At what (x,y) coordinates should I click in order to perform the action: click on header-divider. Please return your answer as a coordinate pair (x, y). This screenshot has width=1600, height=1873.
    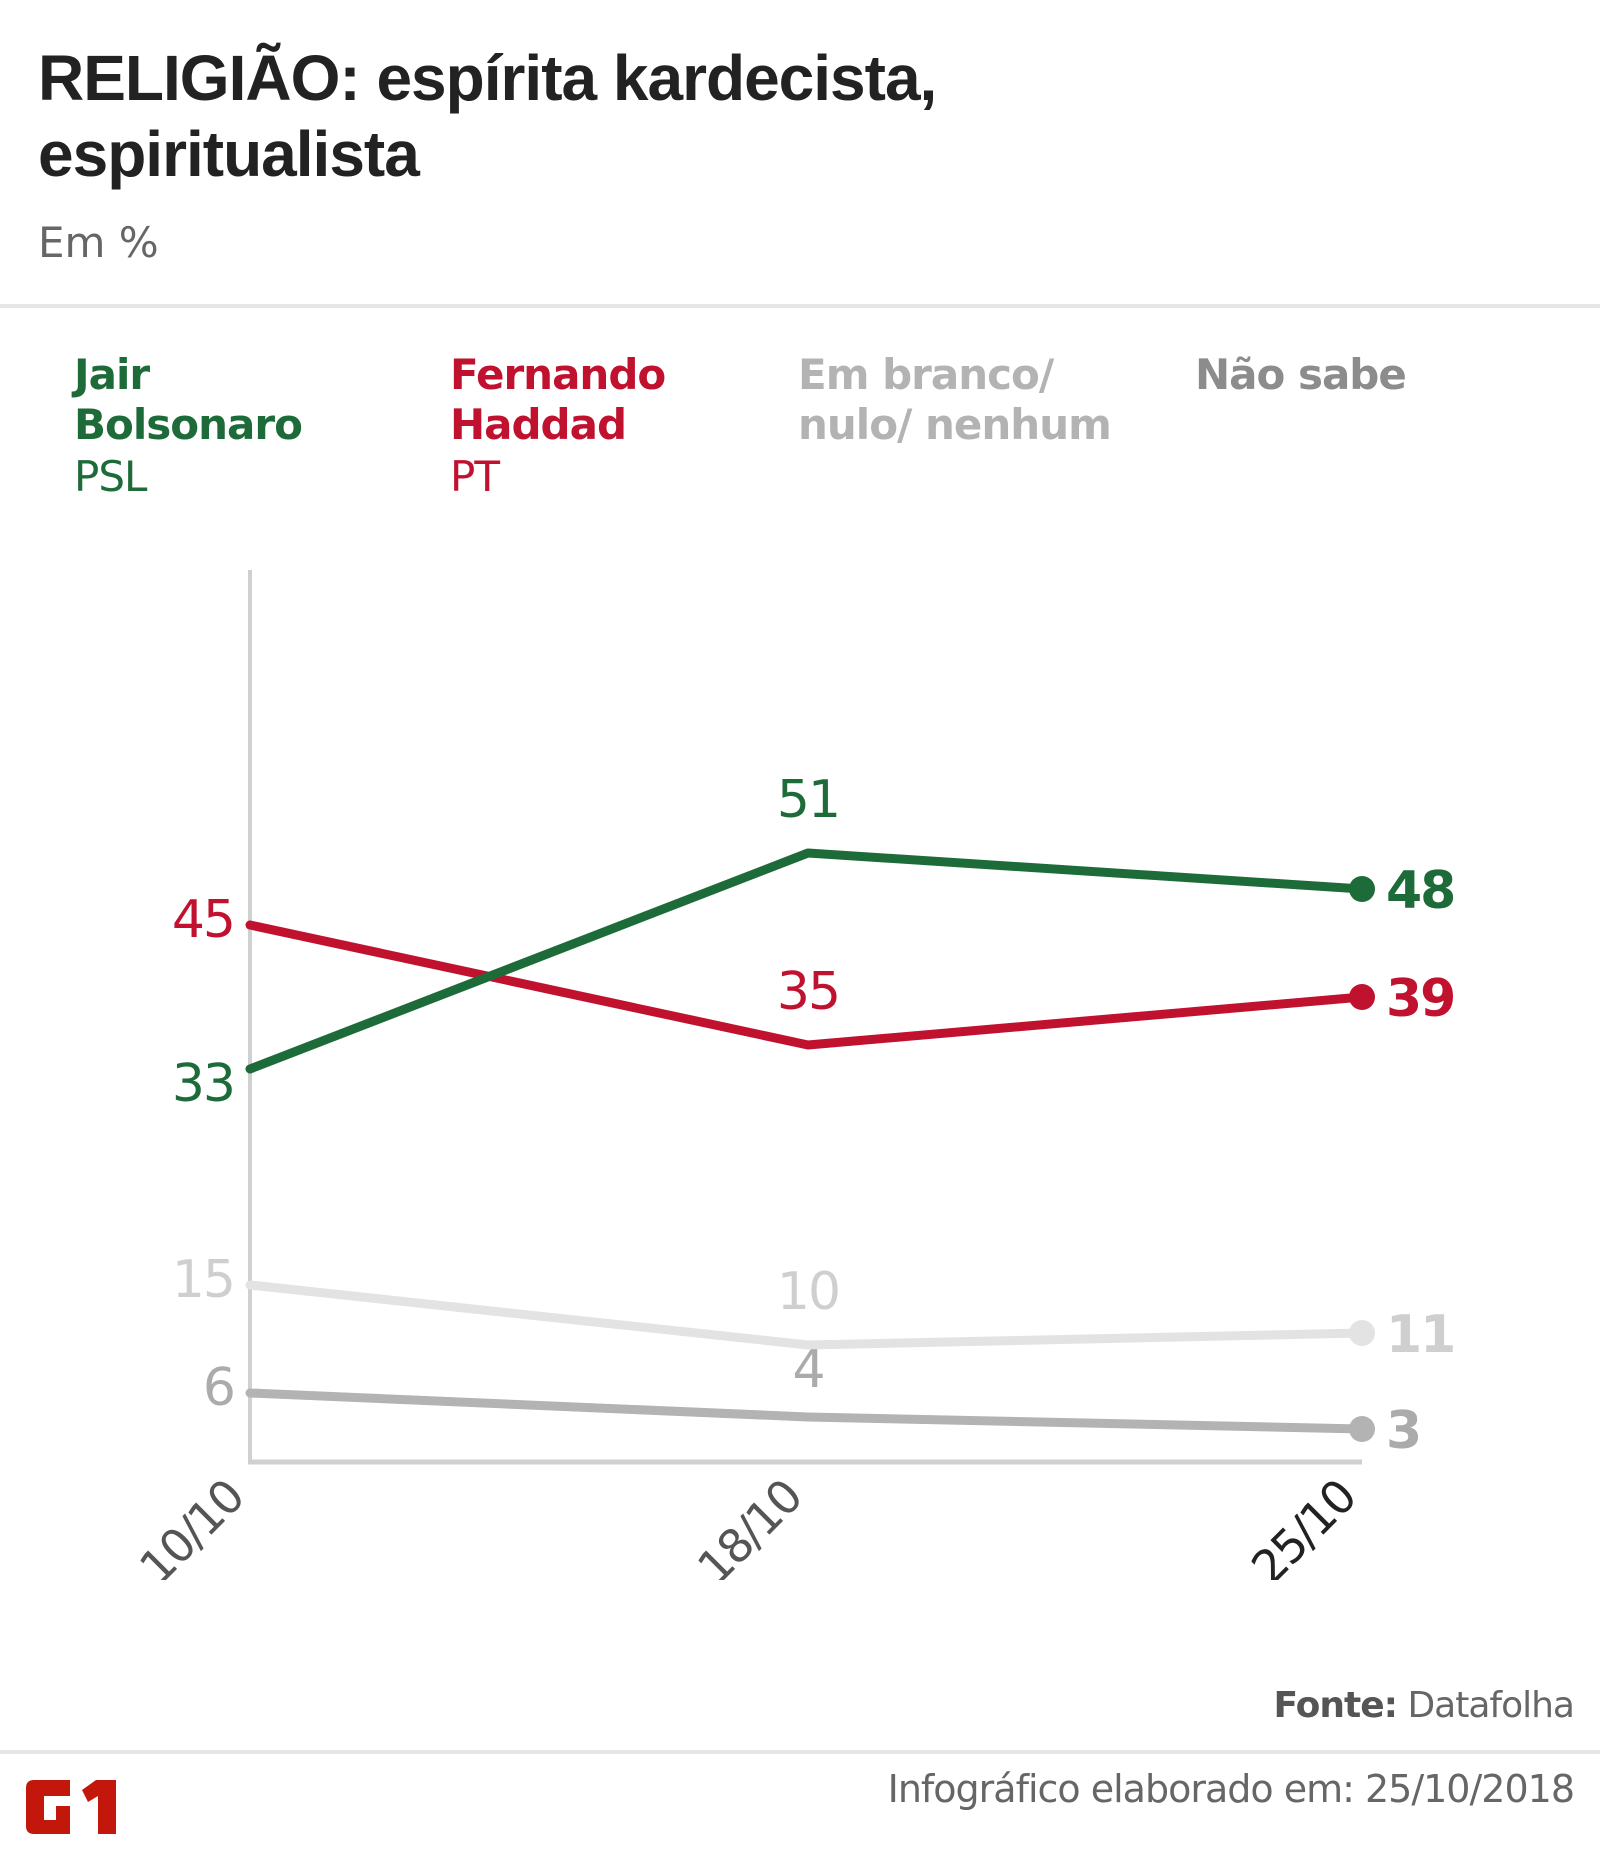
    Looking at the image, I should click on (800, 306).